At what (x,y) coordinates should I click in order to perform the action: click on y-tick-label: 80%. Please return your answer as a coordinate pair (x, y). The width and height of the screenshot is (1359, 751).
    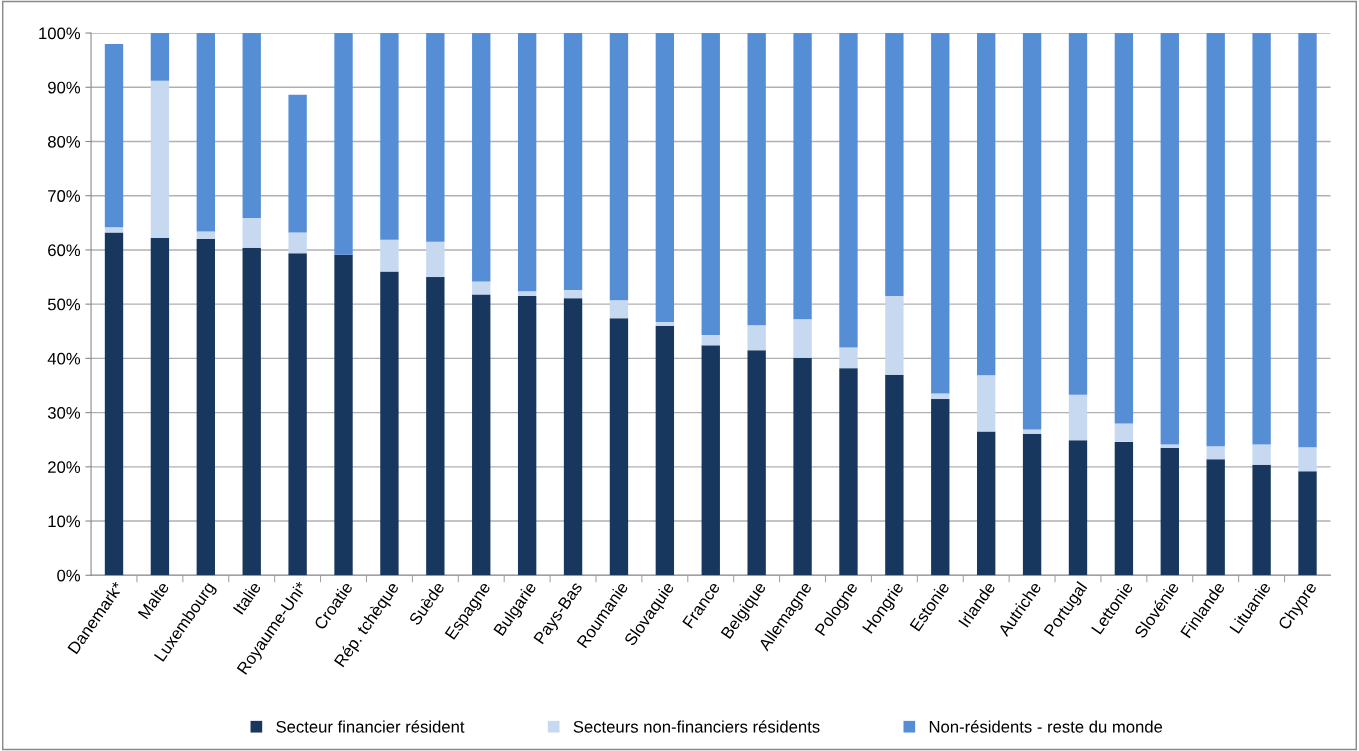
    Looking at the image, I should click on (64, 141).